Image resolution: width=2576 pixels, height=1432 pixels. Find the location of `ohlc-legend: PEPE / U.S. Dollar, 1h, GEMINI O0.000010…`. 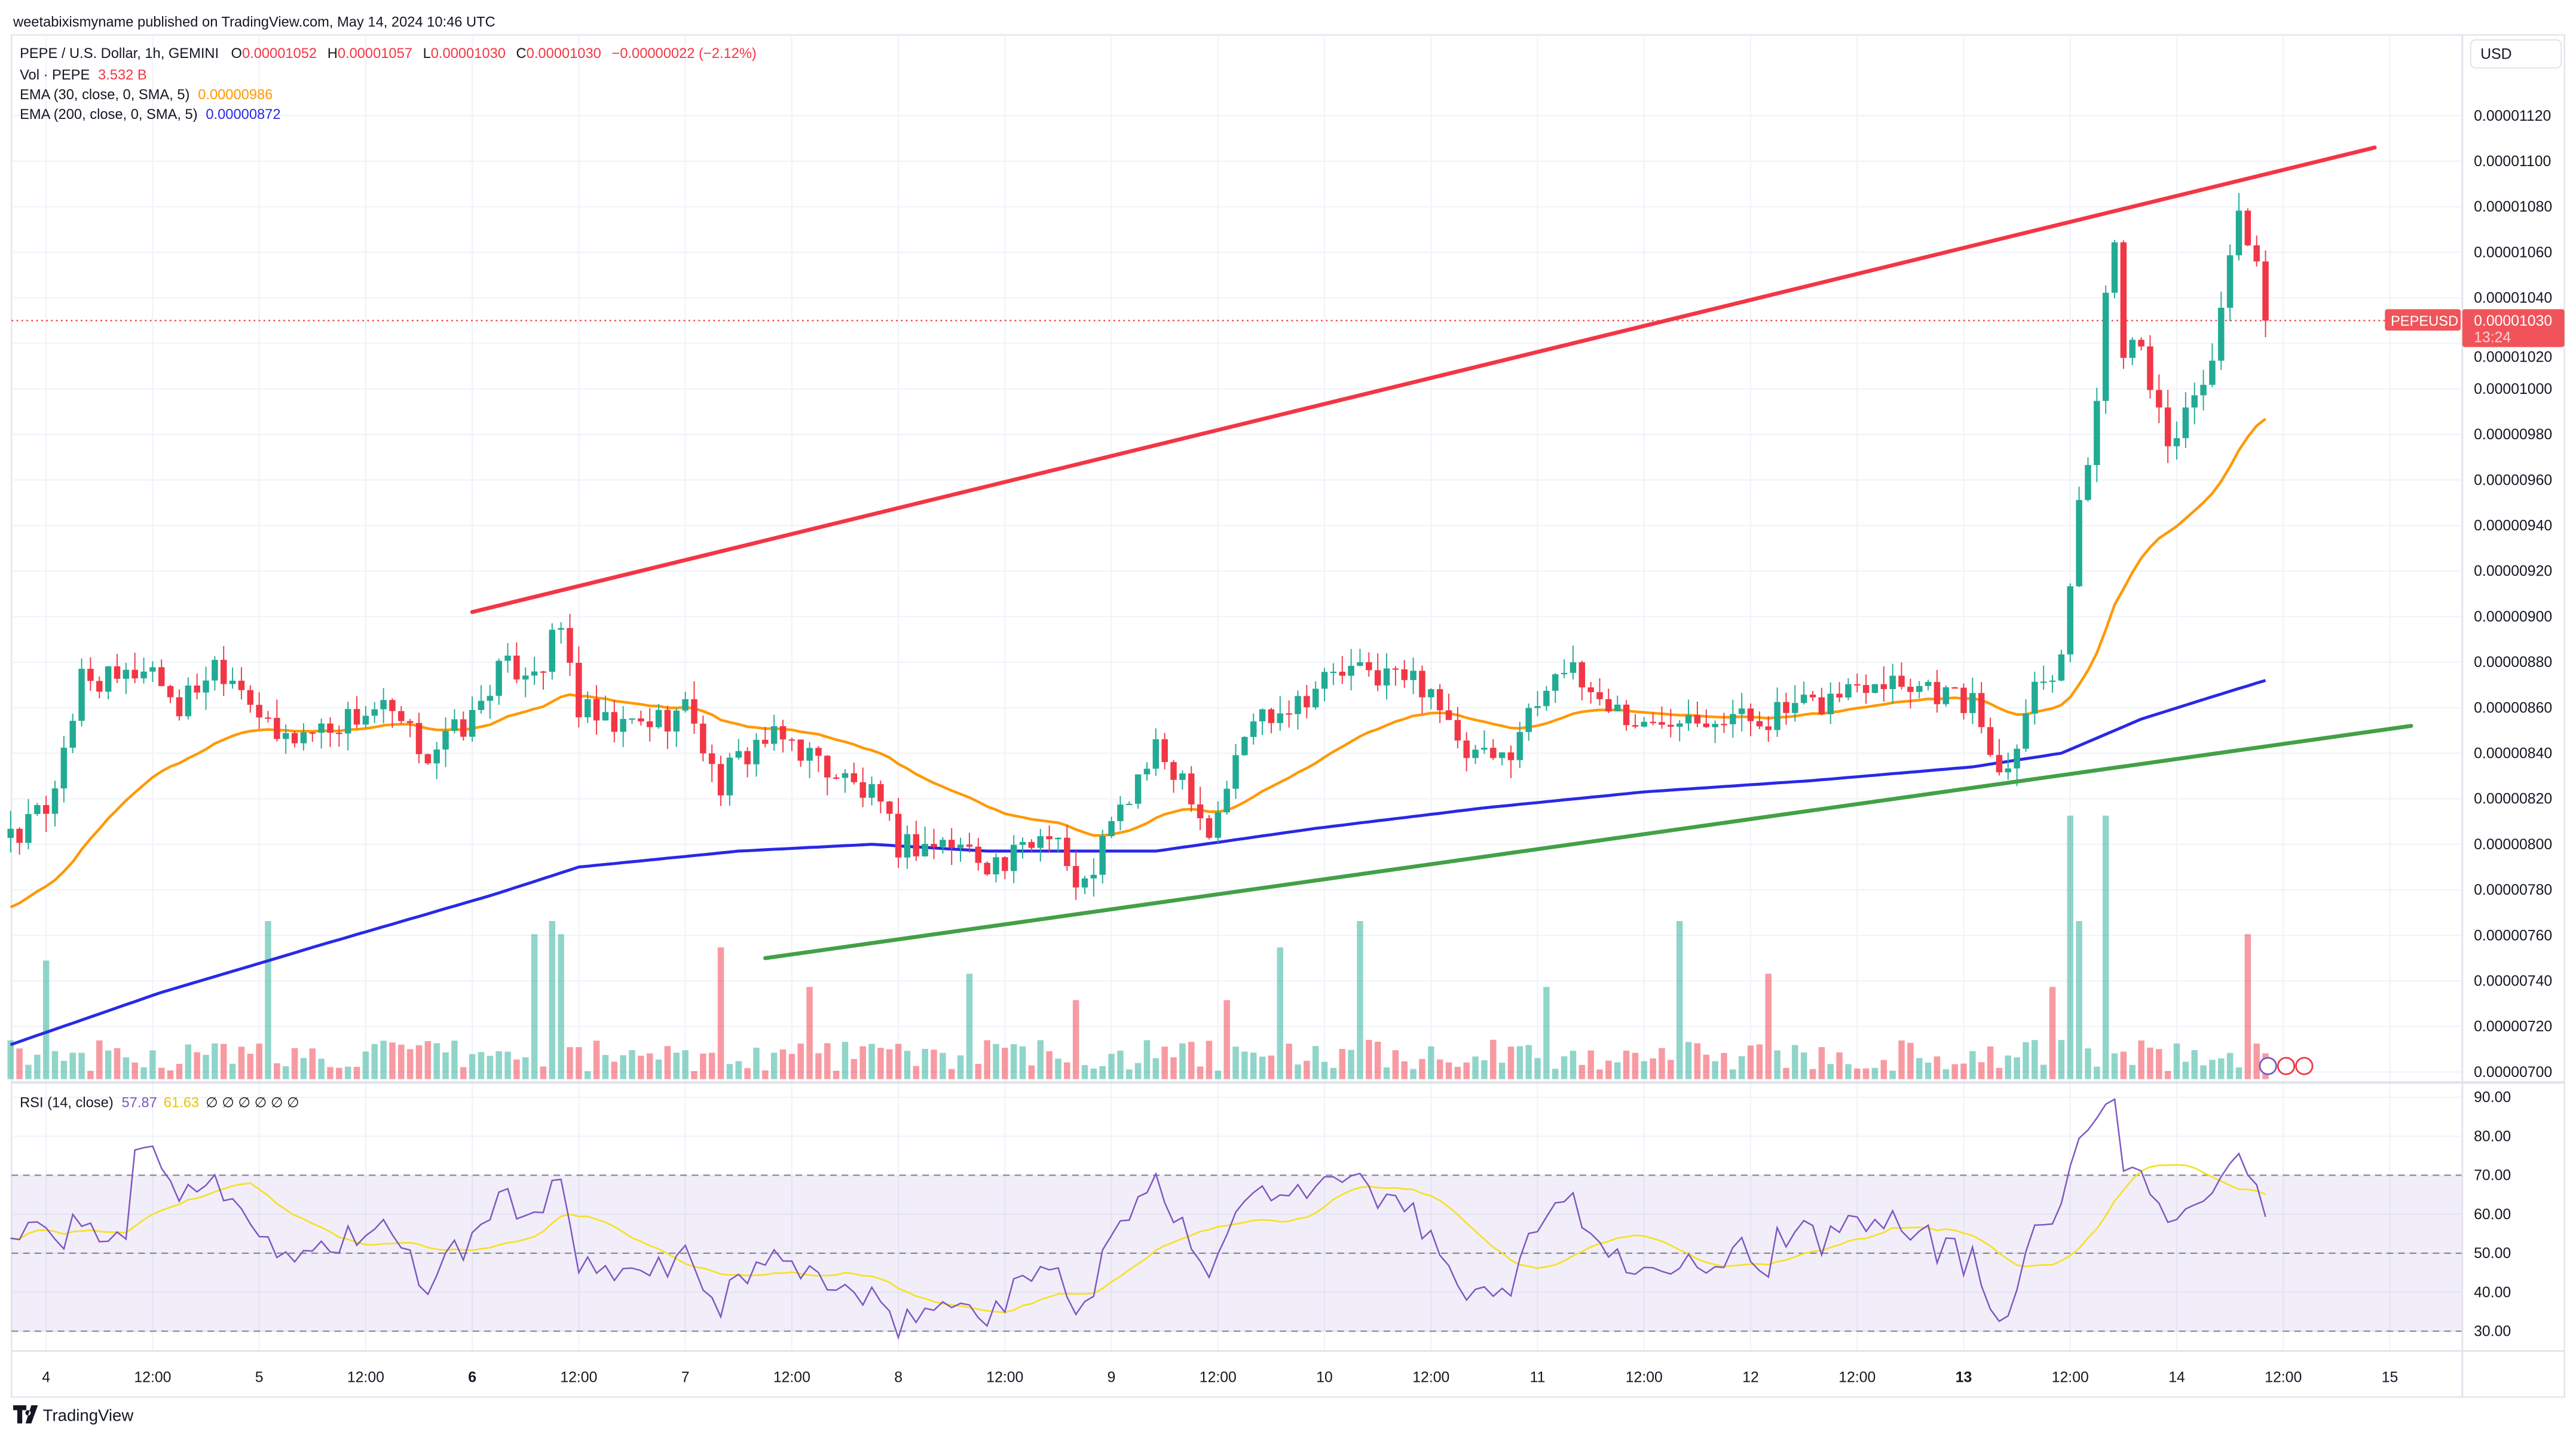

ohlc-legend: PEPE / U.S. Dollar, 1h, GEMINI O0.000010… is located at coordinates (388, 54).